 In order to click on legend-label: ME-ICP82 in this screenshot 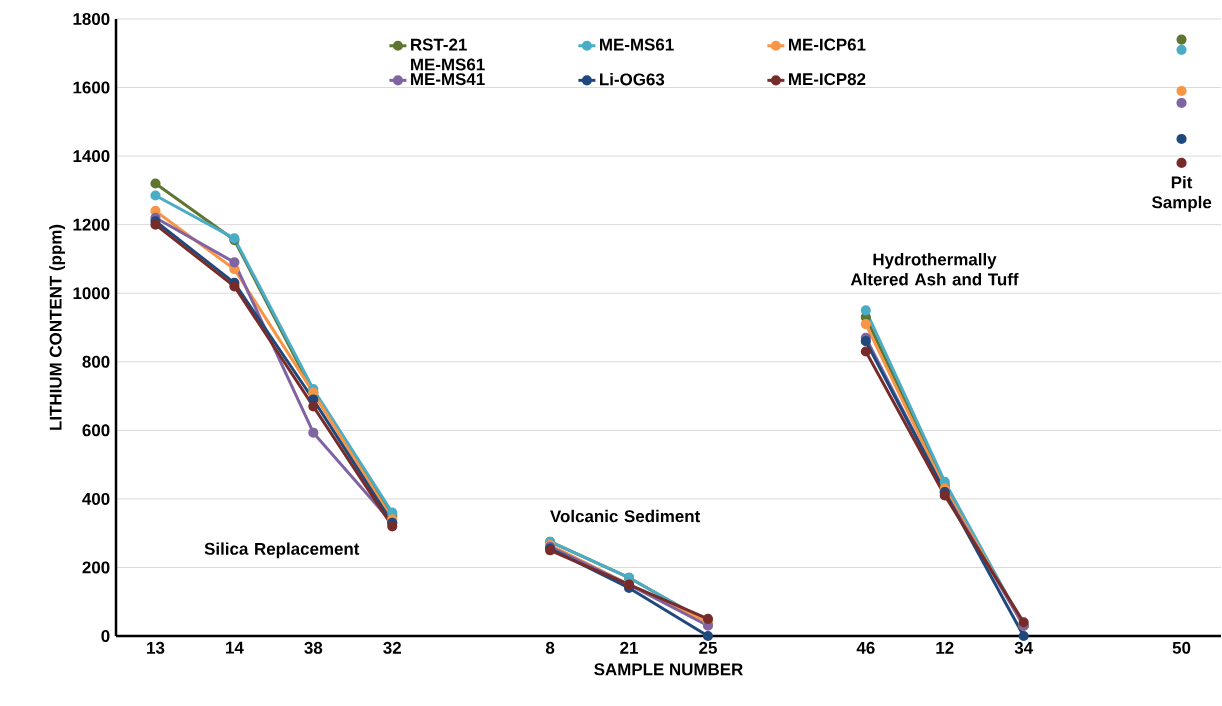, I will do `click(827, 79)`.